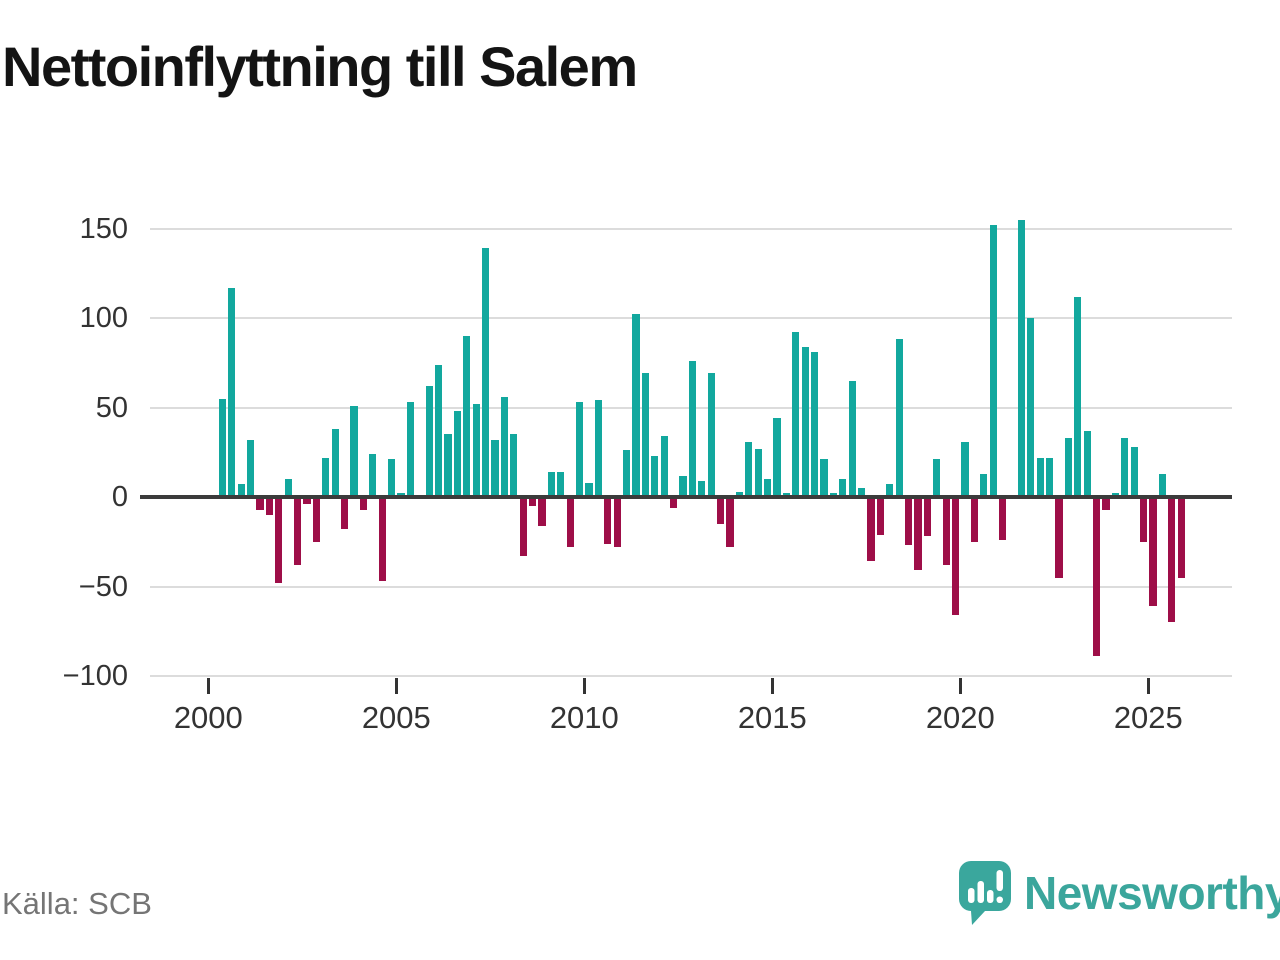 This screenshot has width=1280, height=960. What do you see at coordinates (636, 405) in the screenshot?
I see `bar-2011-Q2` at bounding box center [636, 405].